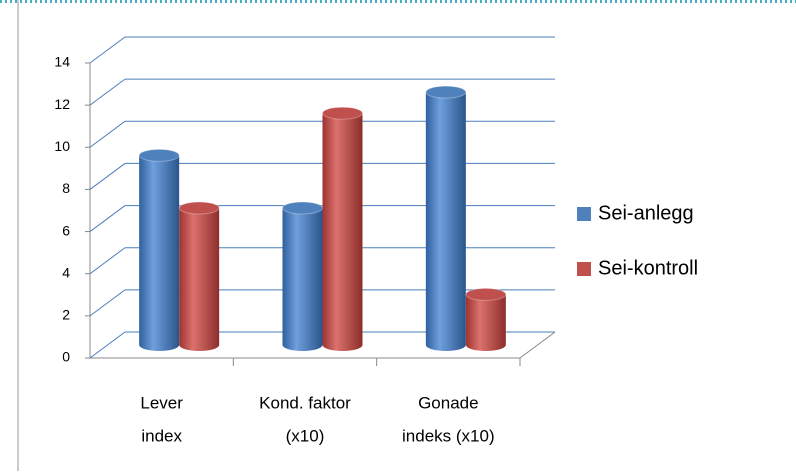  Describe the element at coordinates (66, 230) in the screenshot. I see `y-tick-label: 6` at that location.